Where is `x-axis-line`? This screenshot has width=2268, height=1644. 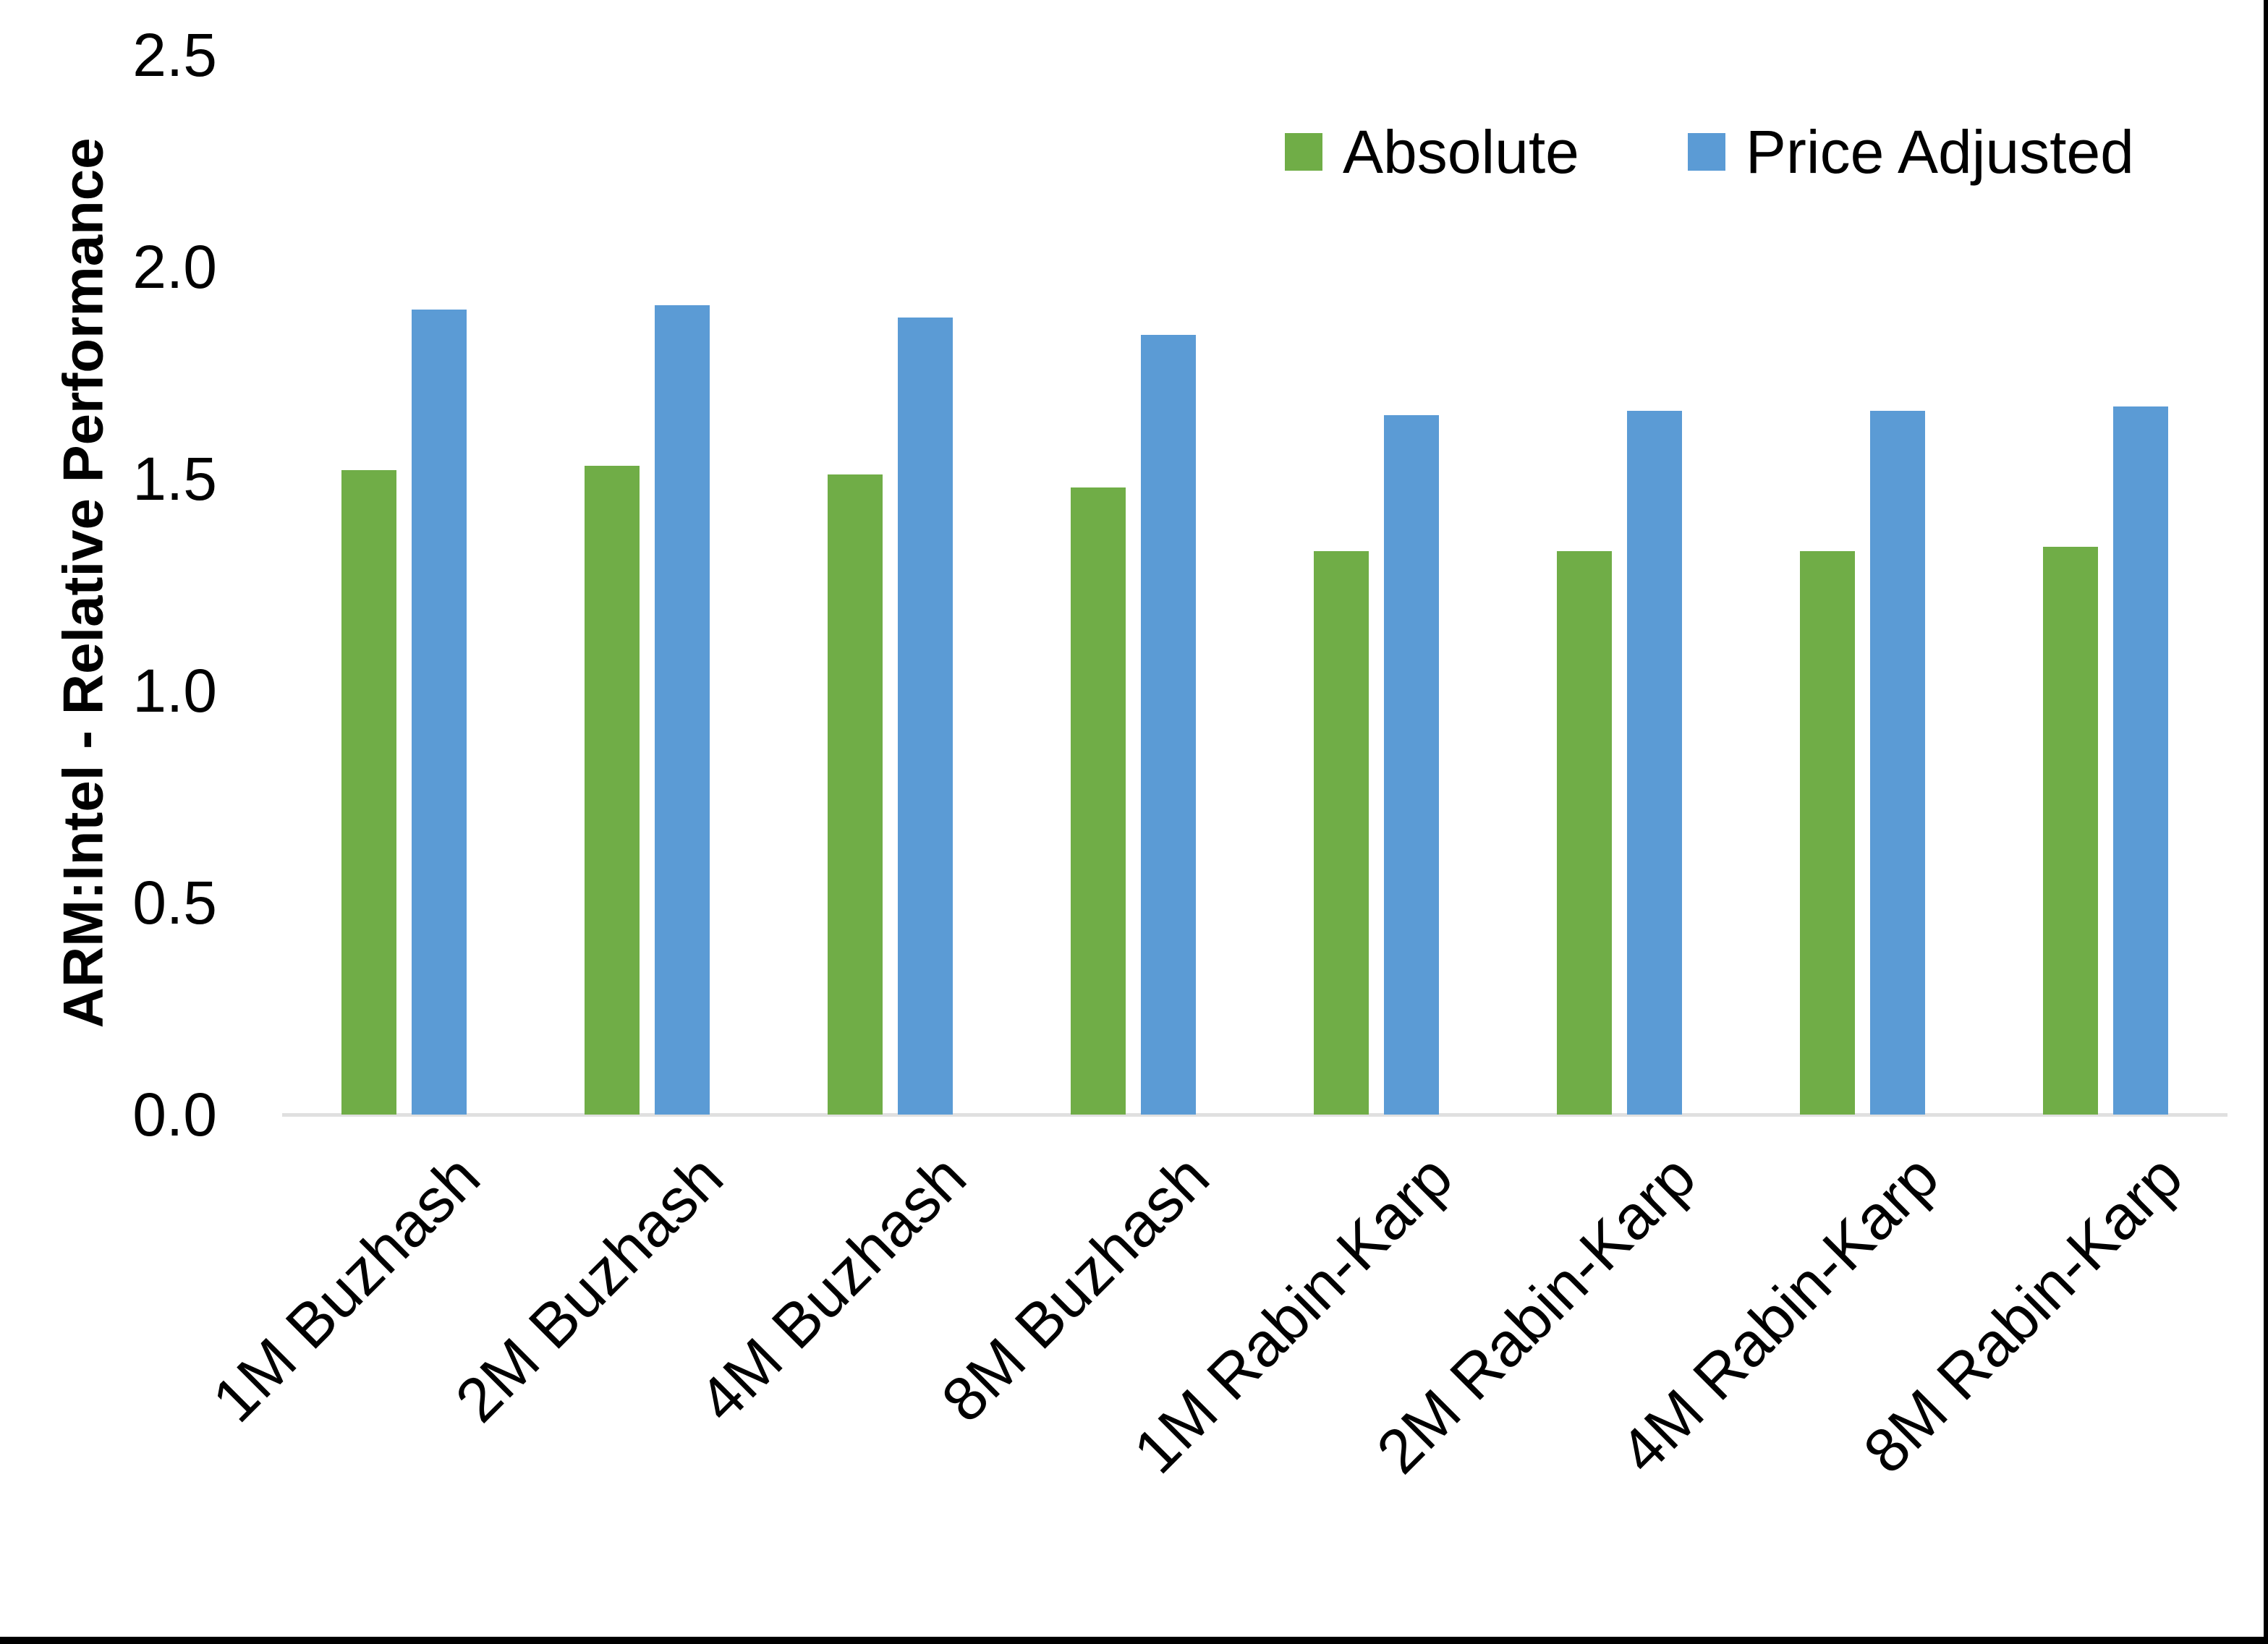
x-axis-line is located at coordinates (1254, 1115).